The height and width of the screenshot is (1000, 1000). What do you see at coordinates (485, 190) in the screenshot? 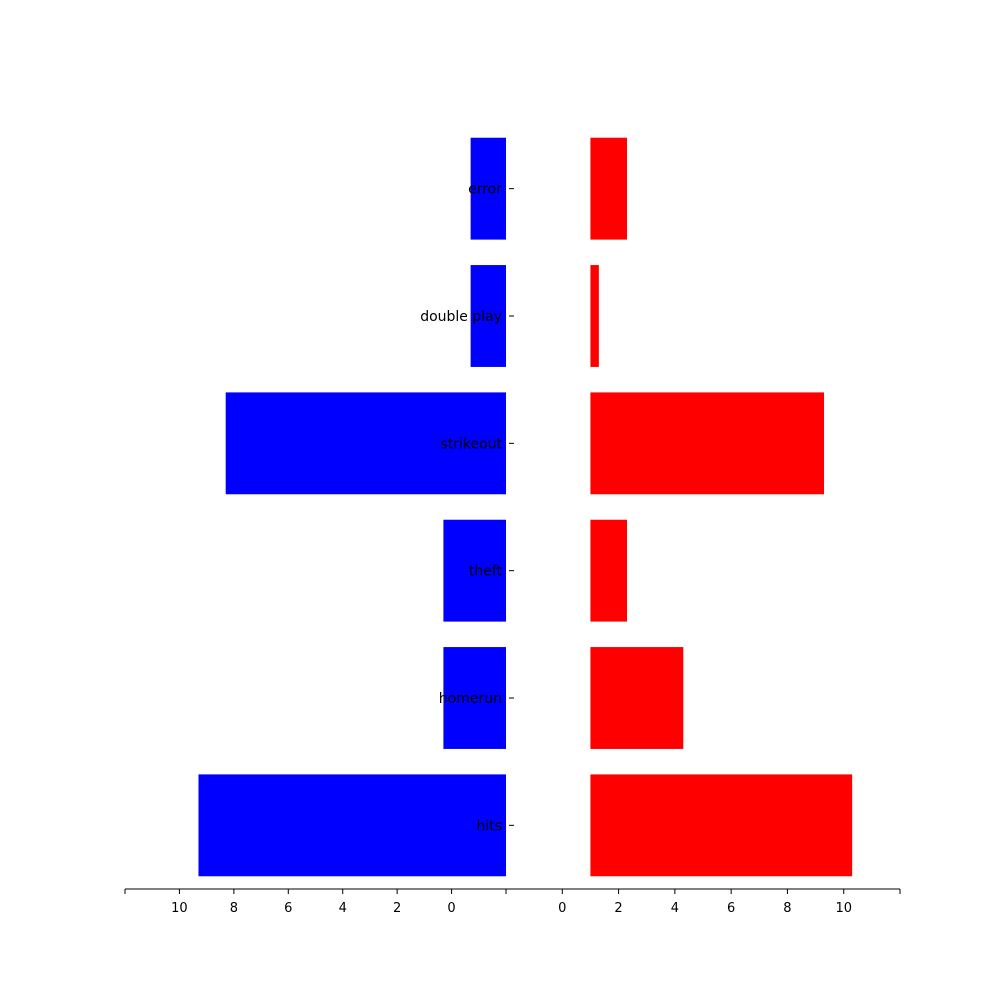
I see `category-label: error` at bounding box center [485, 190].